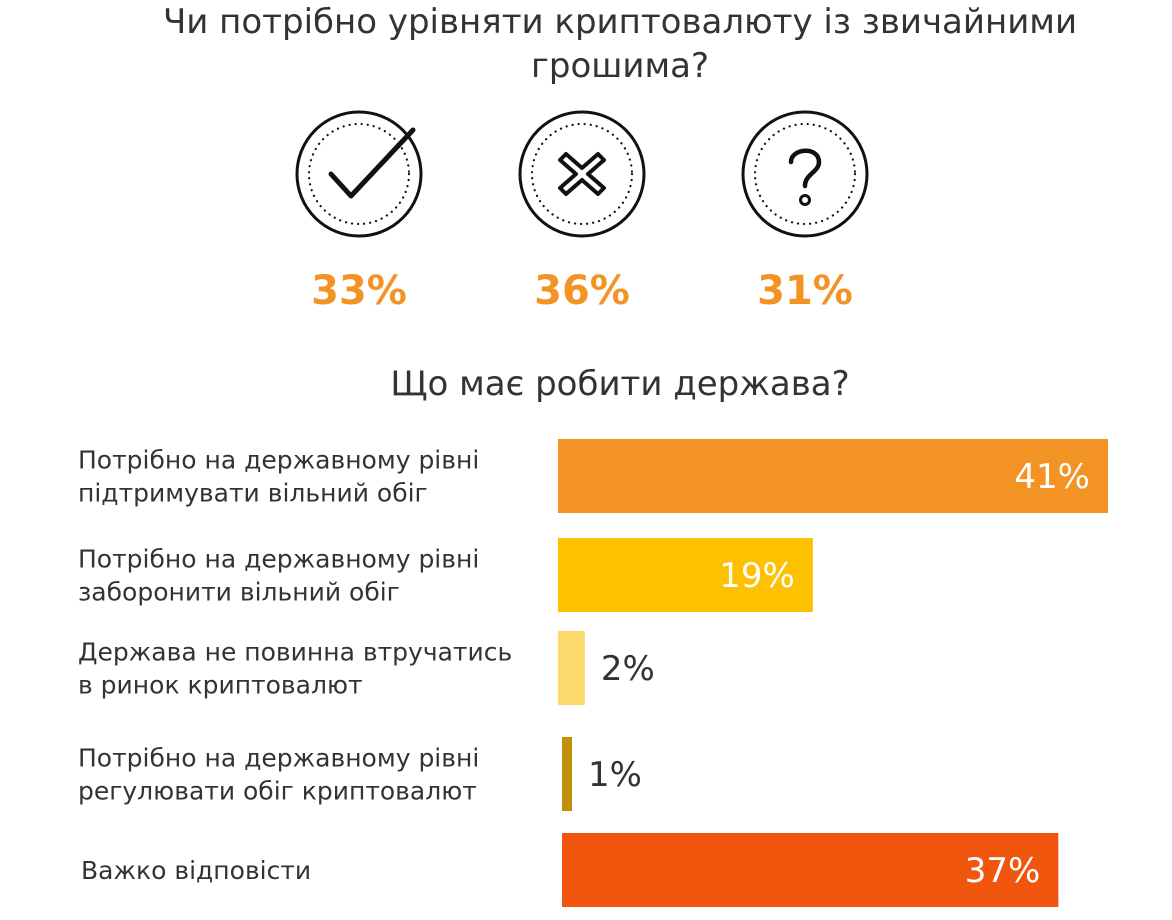 This screenshot has width=1172, height=920. I want to click on question-icon, so click(805, 174).